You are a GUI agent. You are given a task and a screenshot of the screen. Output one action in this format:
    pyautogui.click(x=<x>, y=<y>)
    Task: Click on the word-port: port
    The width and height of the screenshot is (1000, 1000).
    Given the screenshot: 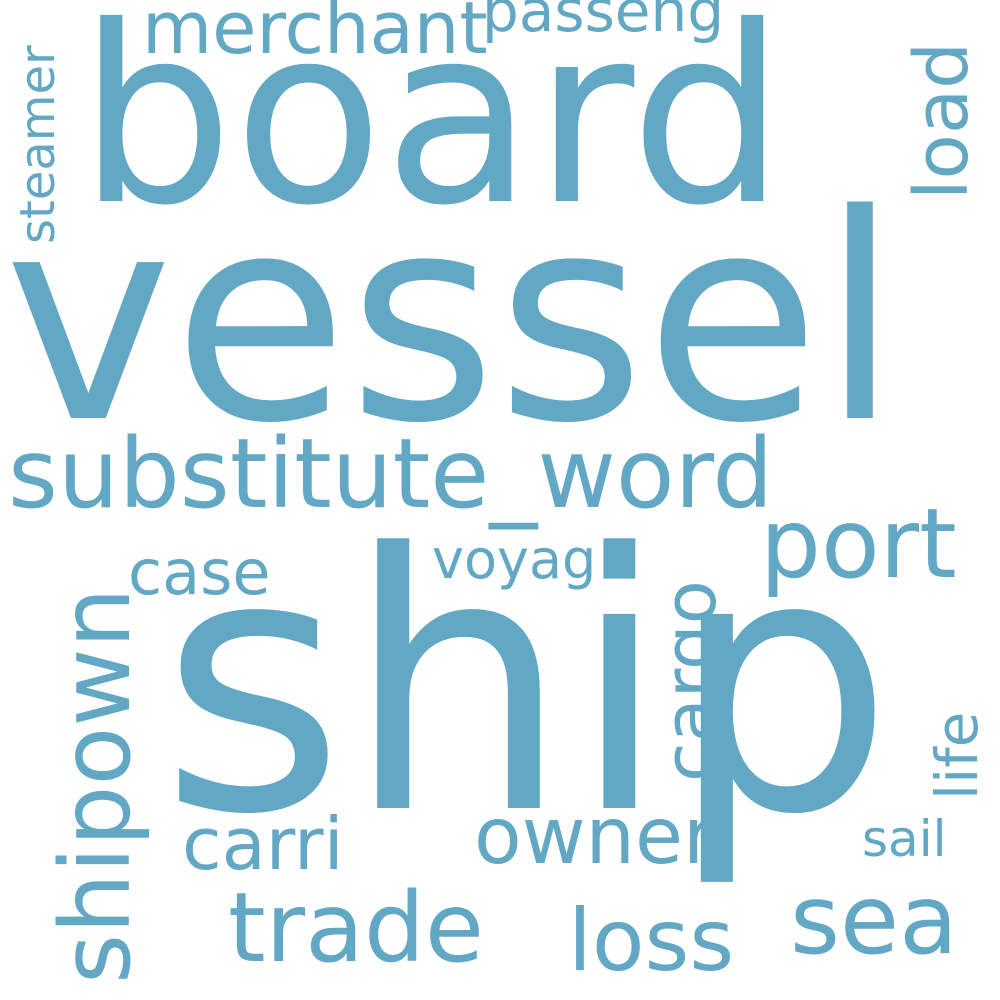 What is the action you would take?
    pyautogui.click(x=858, y=544)
    